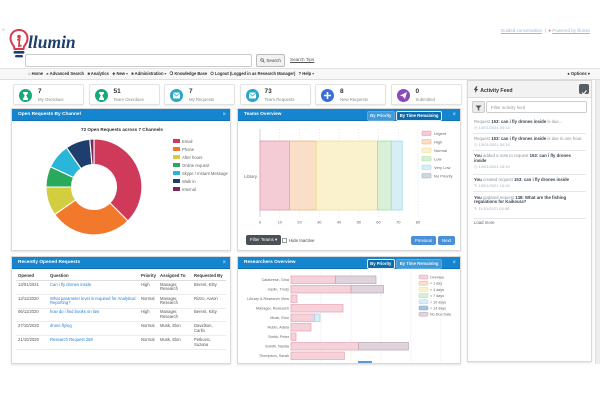  What do you see at coordinates (359, 222) in the screenshot?
I see `svg-text: 50` at bounding box center [359, 222].